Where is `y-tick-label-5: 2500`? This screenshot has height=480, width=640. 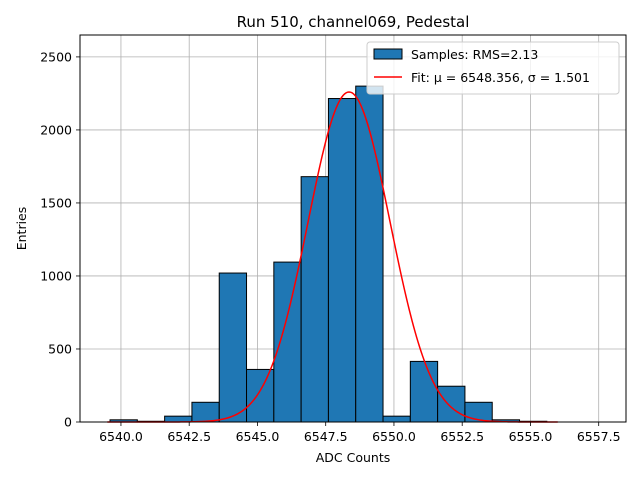
y-tick-label-5: 2500 is located at coordinates (56, 56).